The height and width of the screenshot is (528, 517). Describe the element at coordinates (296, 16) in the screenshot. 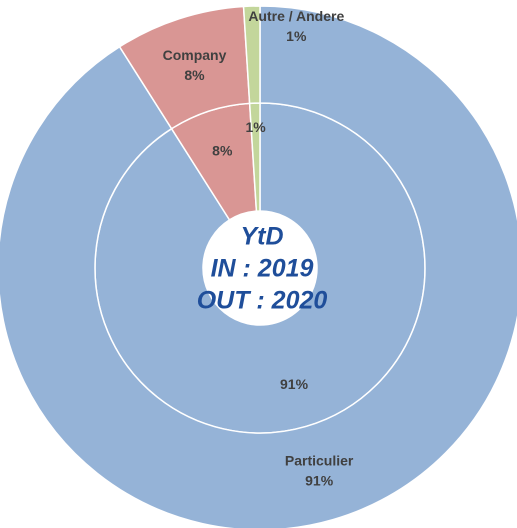

I see `outer-category-label: Autre / Andere` at that location.